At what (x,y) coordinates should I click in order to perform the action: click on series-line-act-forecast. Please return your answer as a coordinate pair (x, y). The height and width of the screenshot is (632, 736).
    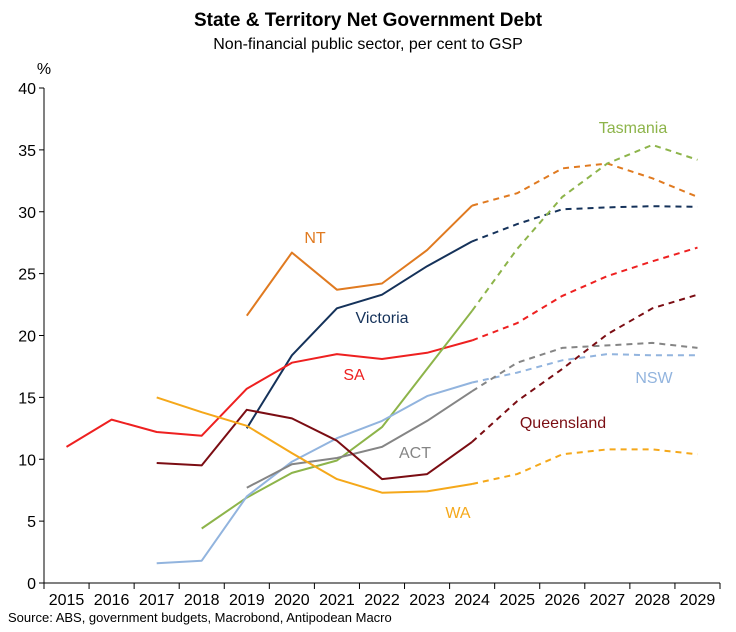
    Looking at the image, I should click on (584, 367).